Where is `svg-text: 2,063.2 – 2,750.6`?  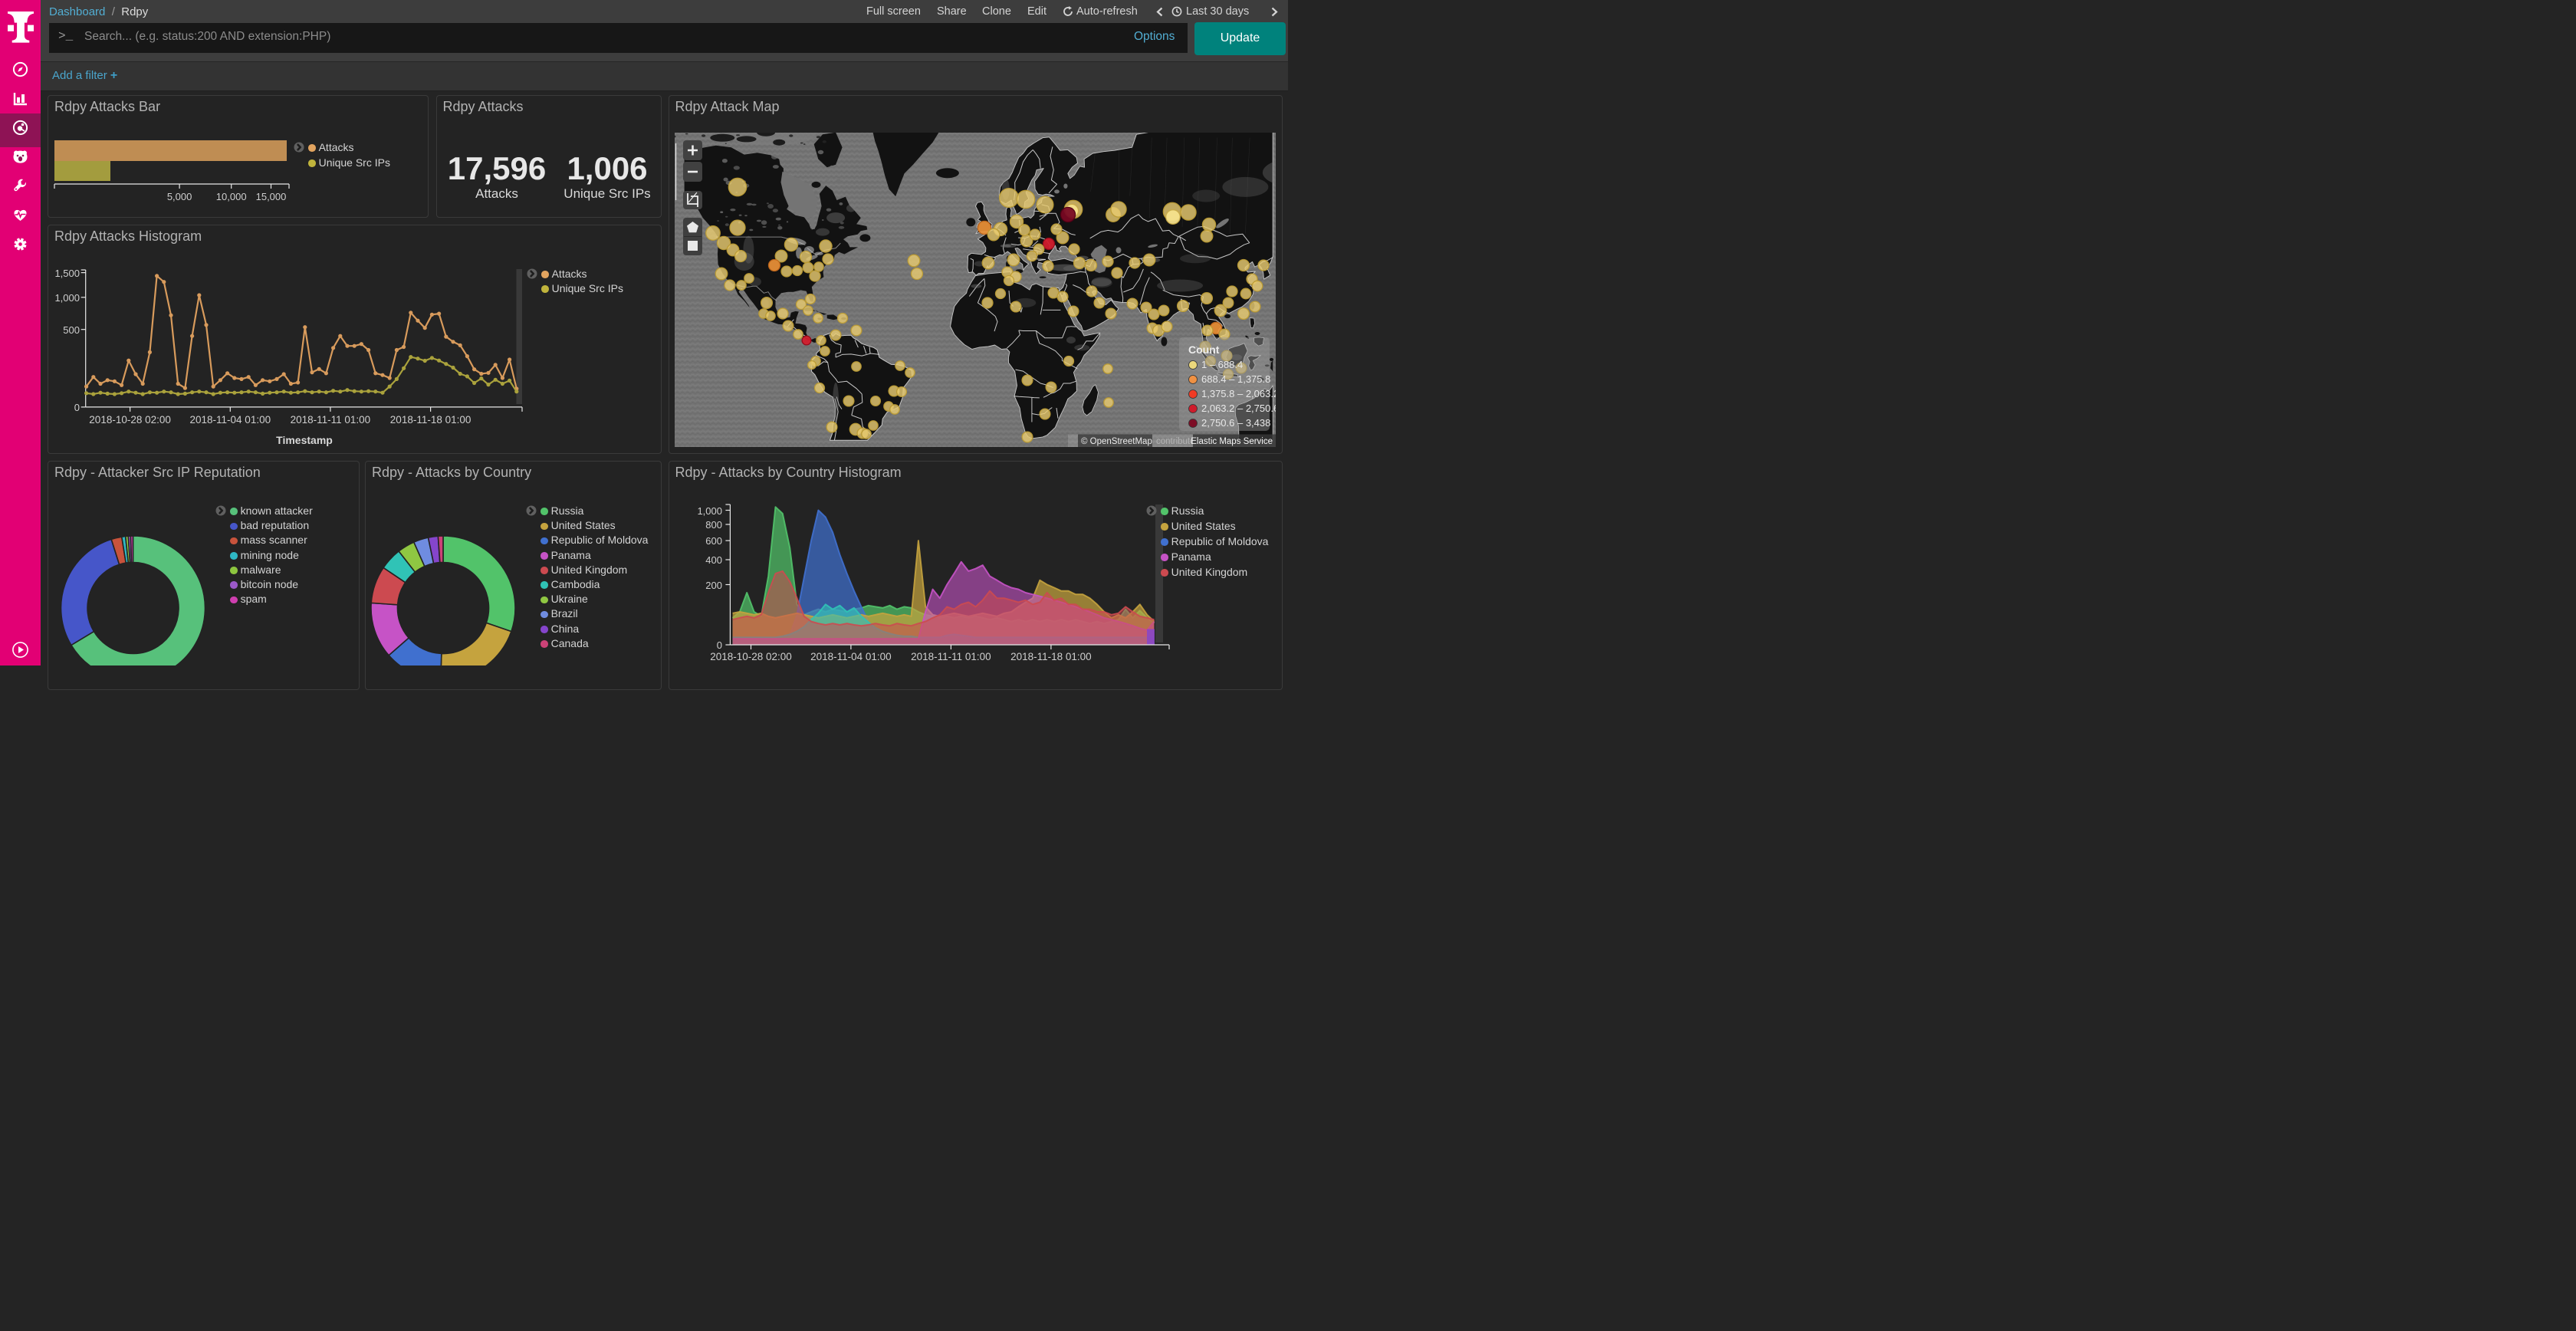 svg-text: 2,063.2 – 2,750.6 is located at coordinates (1239, 408).